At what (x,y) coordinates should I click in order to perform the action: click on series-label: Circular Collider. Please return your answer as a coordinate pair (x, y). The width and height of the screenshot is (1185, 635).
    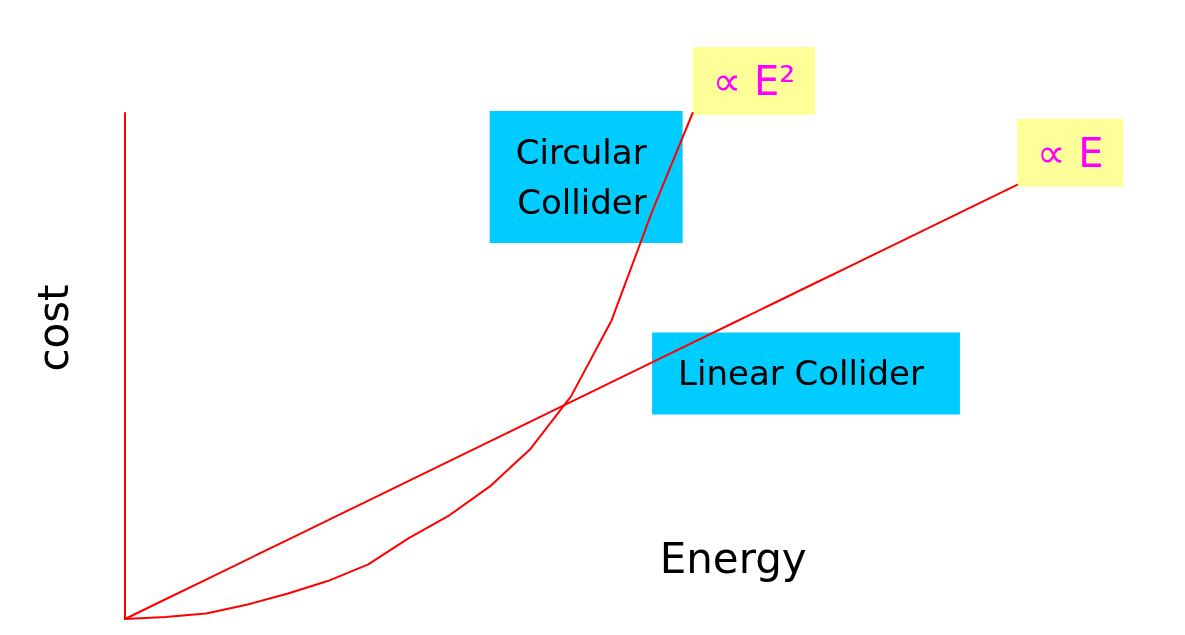
    Looking at the image, I should click on (581, 177).